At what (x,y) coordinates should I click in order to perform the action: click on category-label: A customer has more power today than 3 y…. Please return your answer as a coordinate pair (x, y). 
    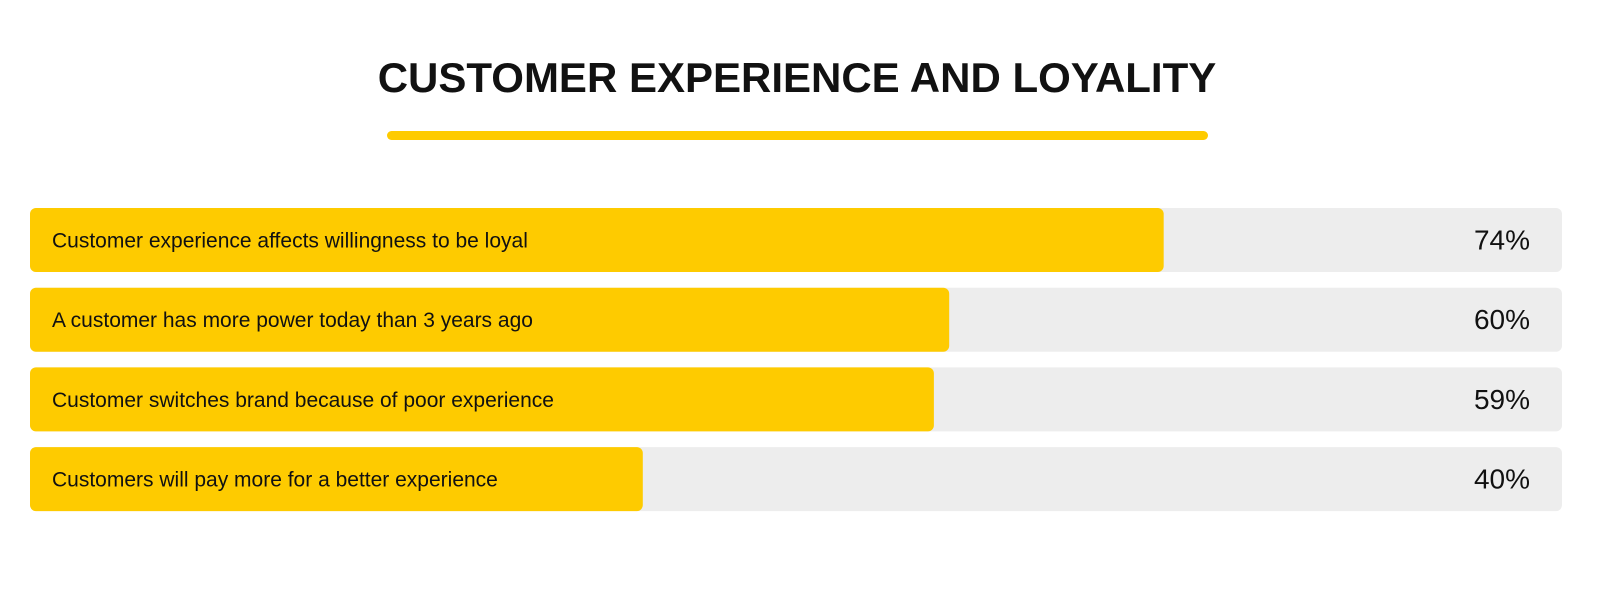
    Looking at the image, I should click on (292, 320).